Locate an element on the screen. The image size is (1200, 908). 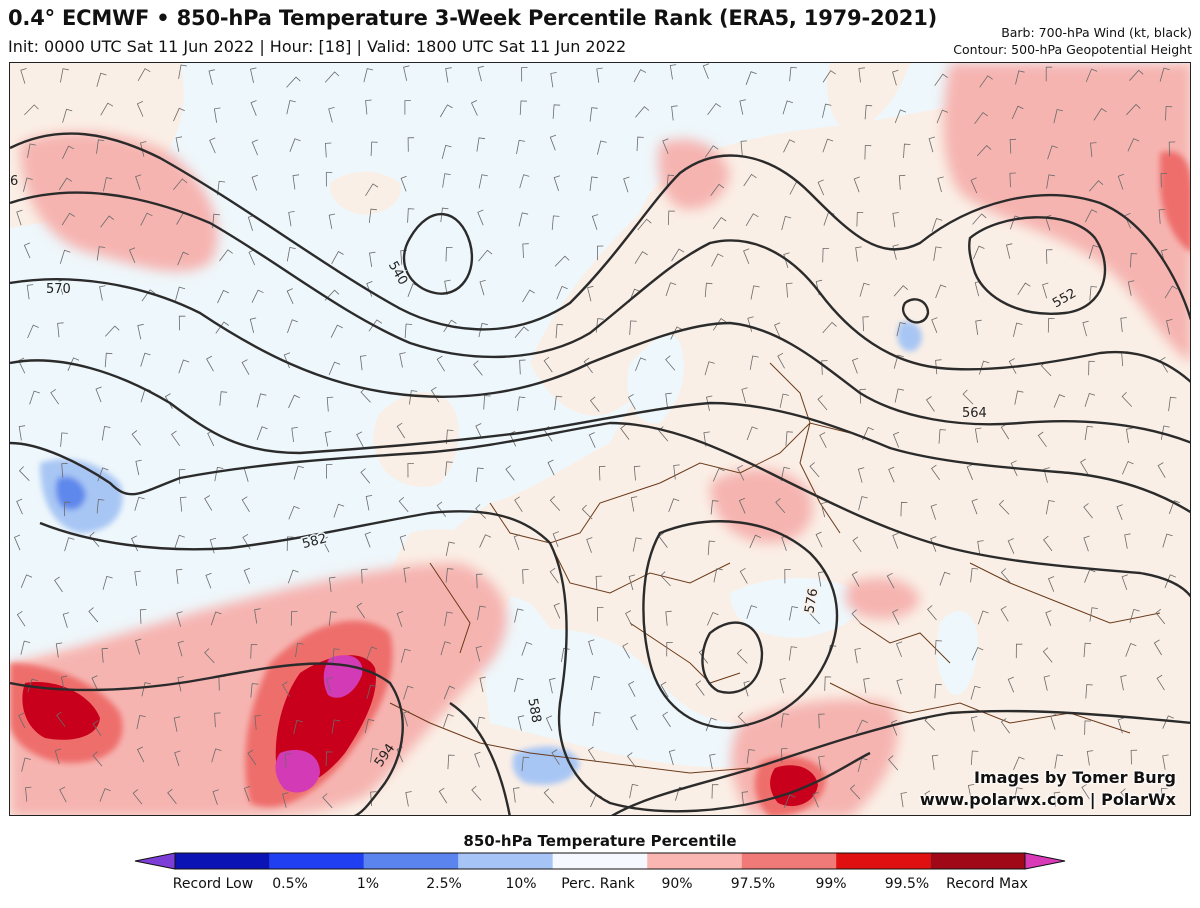
colorbar-label-97-5: 97.5% is located at coordinates (753, 884).